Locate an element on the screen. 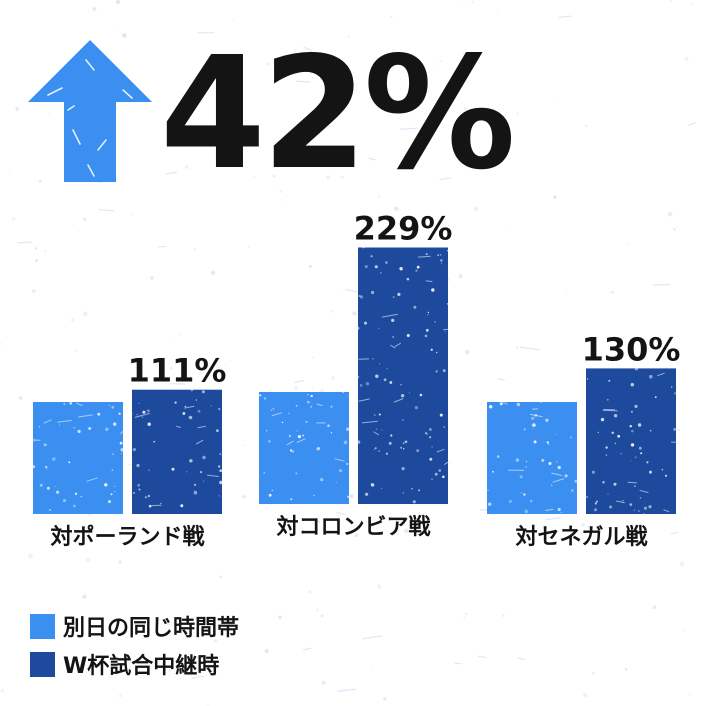 This screenshot has width=706, height=706. headline-percentage: 42% is located at coordinates (338, 113).